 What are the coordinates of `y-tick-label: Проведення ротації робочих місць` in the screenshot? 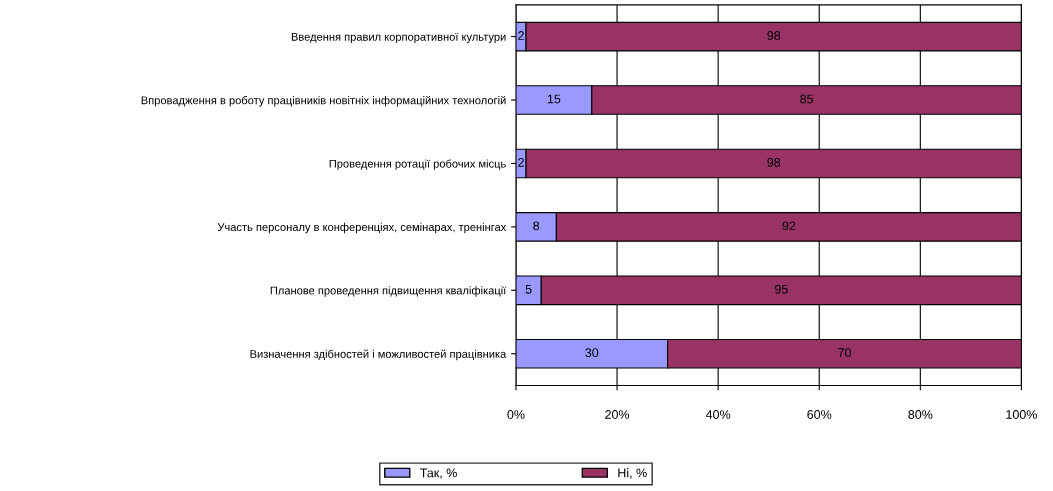 It's located at (417, 164).